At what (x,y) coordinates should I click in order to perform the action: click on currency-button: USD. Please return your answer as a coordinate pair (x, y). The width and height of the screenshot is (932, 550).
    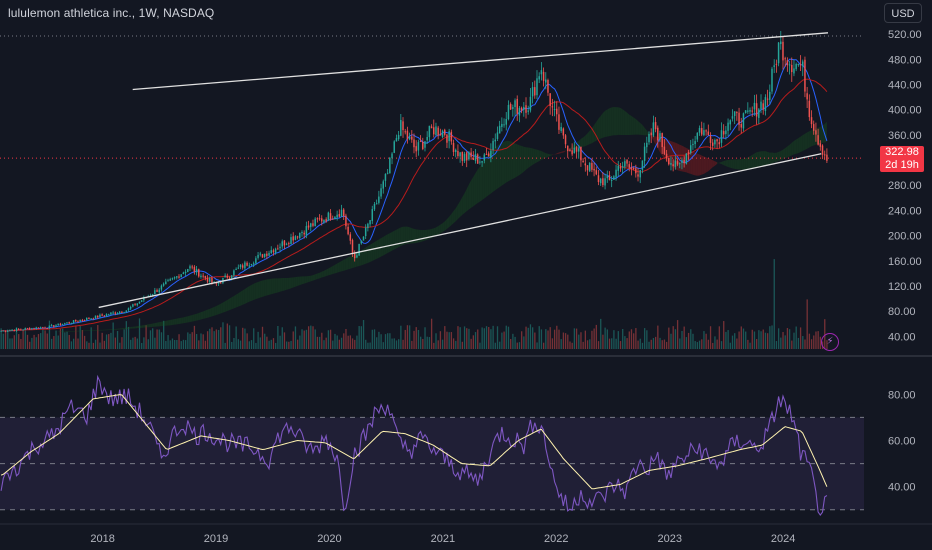
    Looking at the image, I should click on (903, 13).